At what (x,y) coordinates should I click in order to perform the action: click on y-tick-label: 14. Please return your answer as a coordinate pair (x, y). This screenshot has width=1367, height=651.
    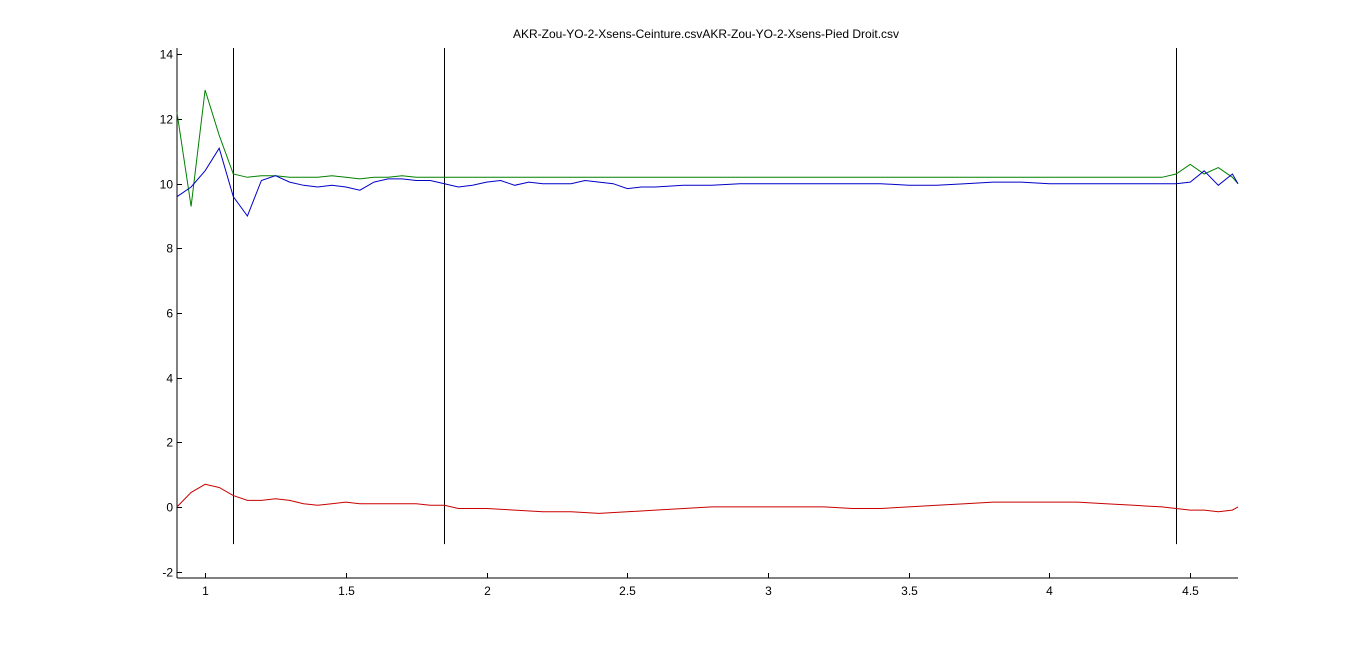
    Looking at the image, I should click on (167, 55).